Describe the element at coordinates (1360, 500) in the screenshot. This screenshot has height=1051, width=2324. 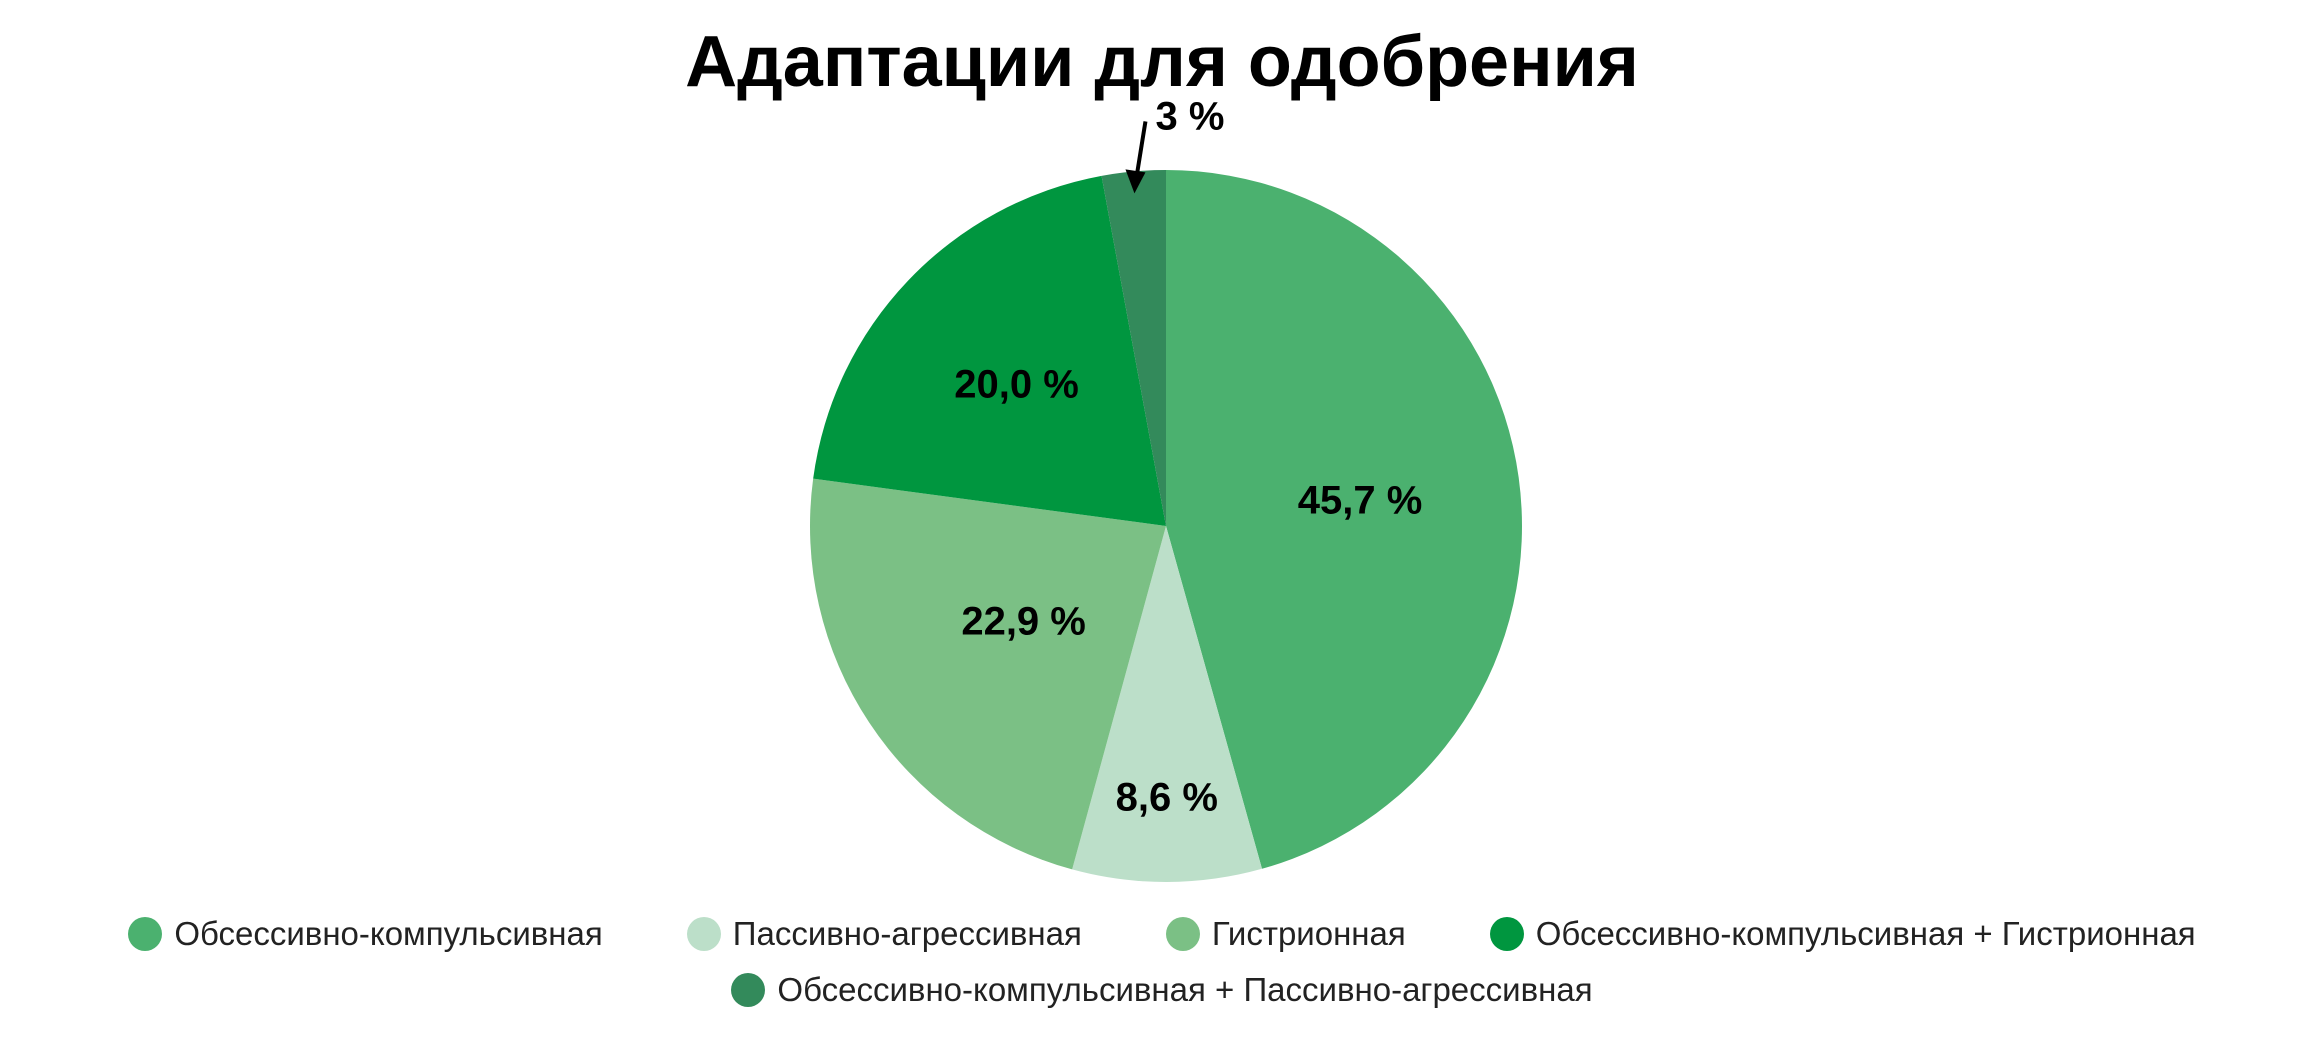
I see `slice-label: 45,7 %` at that location.